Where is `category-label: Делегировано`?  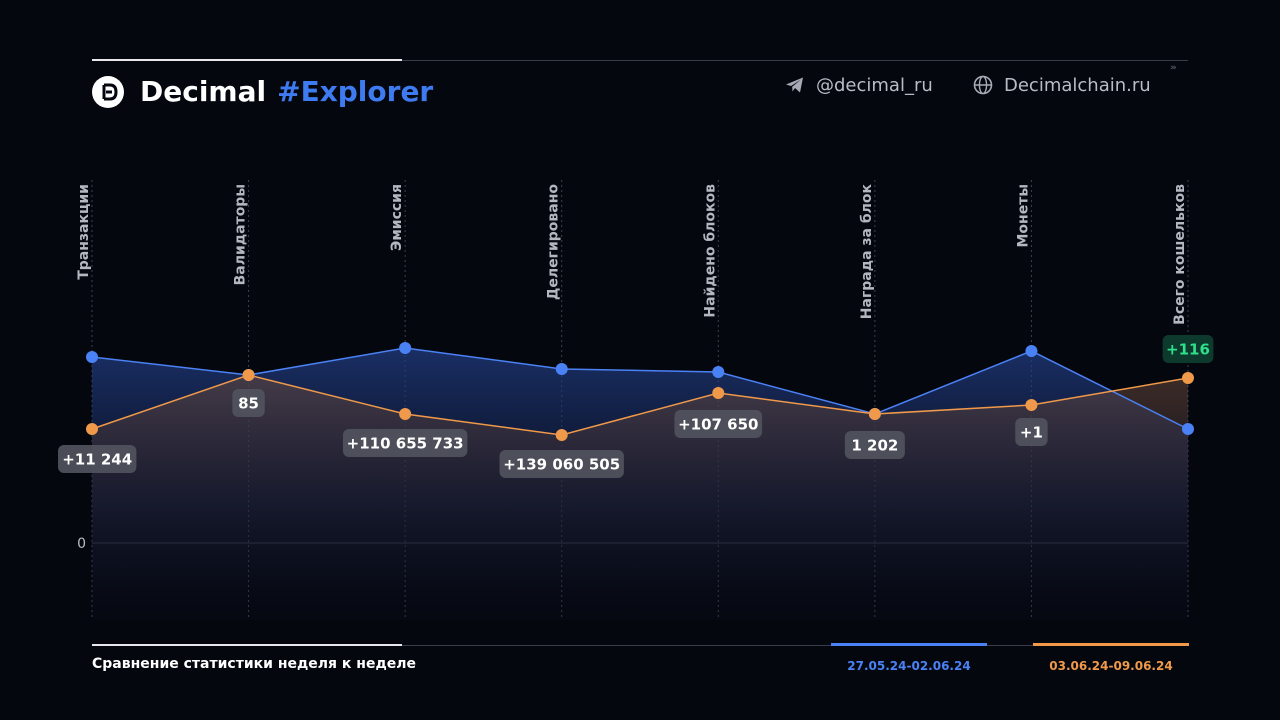
category-label: Делегировано is located at coordinates (554, 242).